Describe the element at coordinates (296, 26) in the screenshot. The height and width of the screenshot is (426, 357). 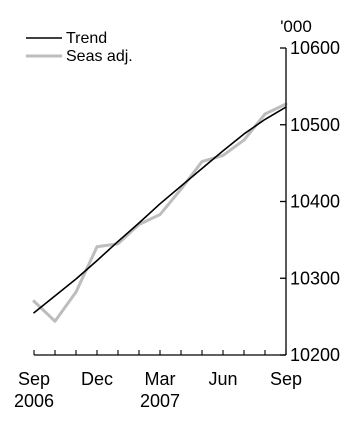
I see `y-axis-unit-label: '000` at that location.